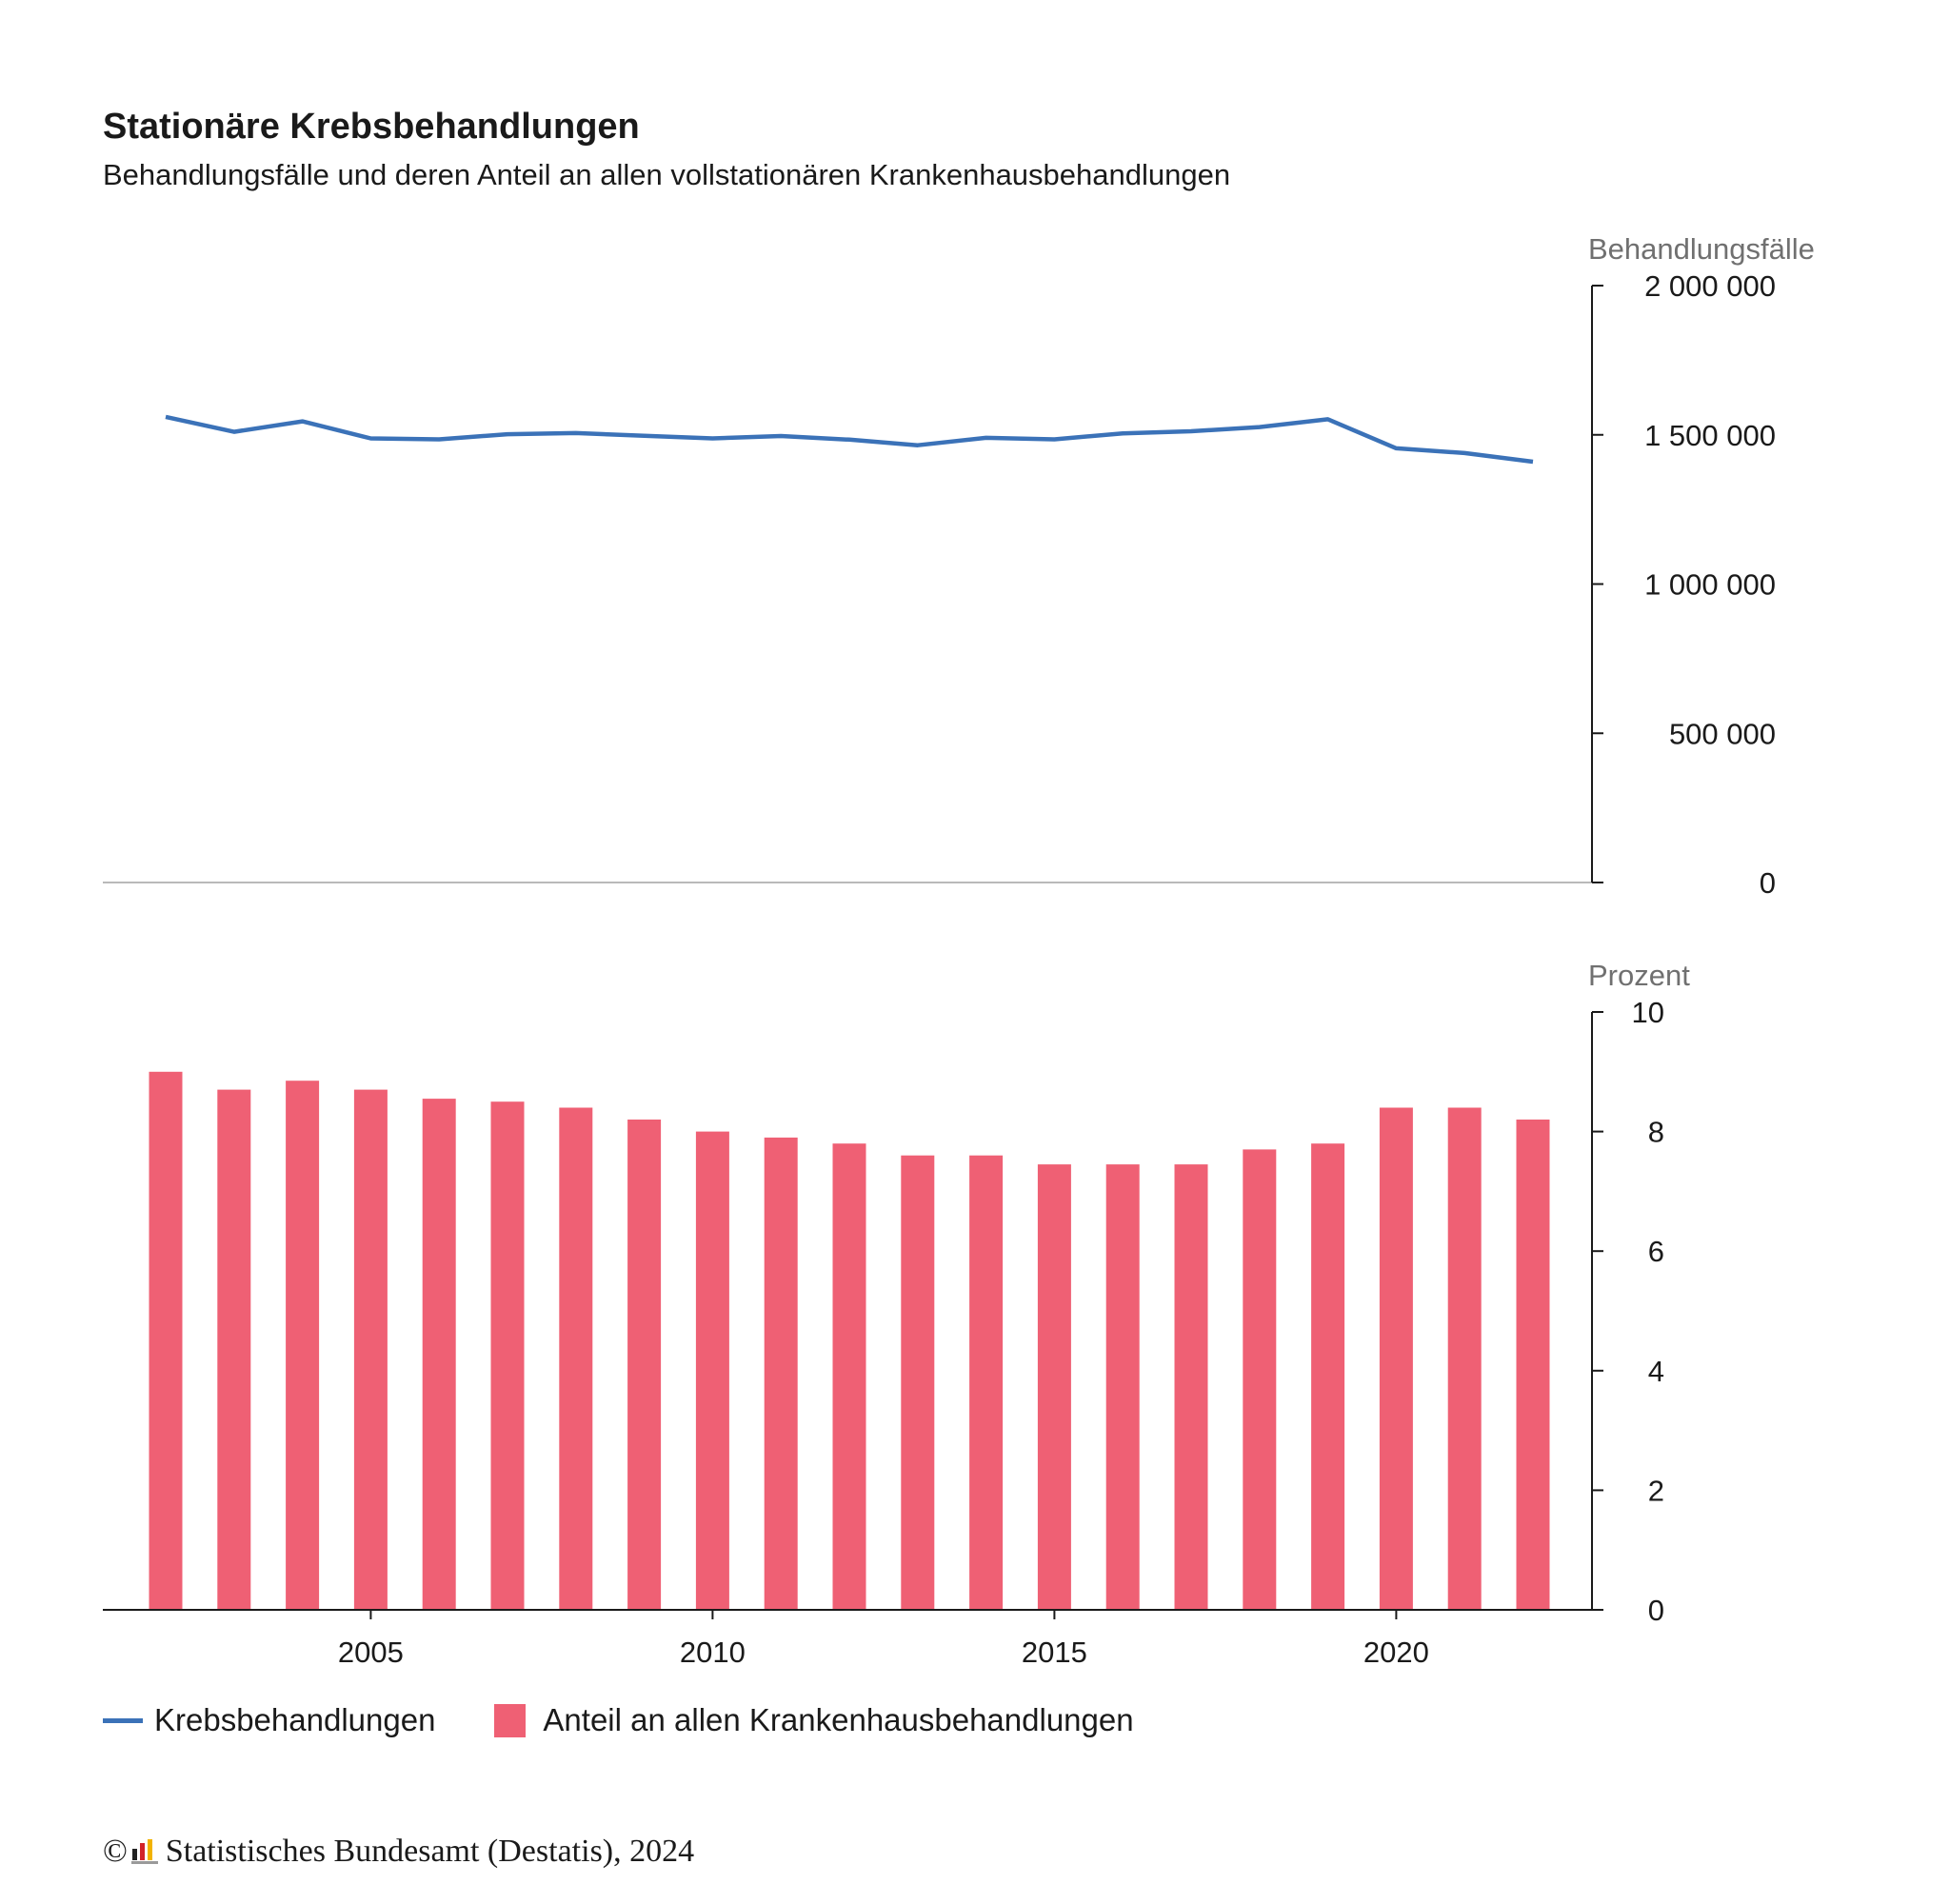 This screenshot has width=1950, height=1904. Describe the element at coordinates (1710, 286) in the screenshot. I see `line-chart-y-tick-label: 2 000 000` at that location.